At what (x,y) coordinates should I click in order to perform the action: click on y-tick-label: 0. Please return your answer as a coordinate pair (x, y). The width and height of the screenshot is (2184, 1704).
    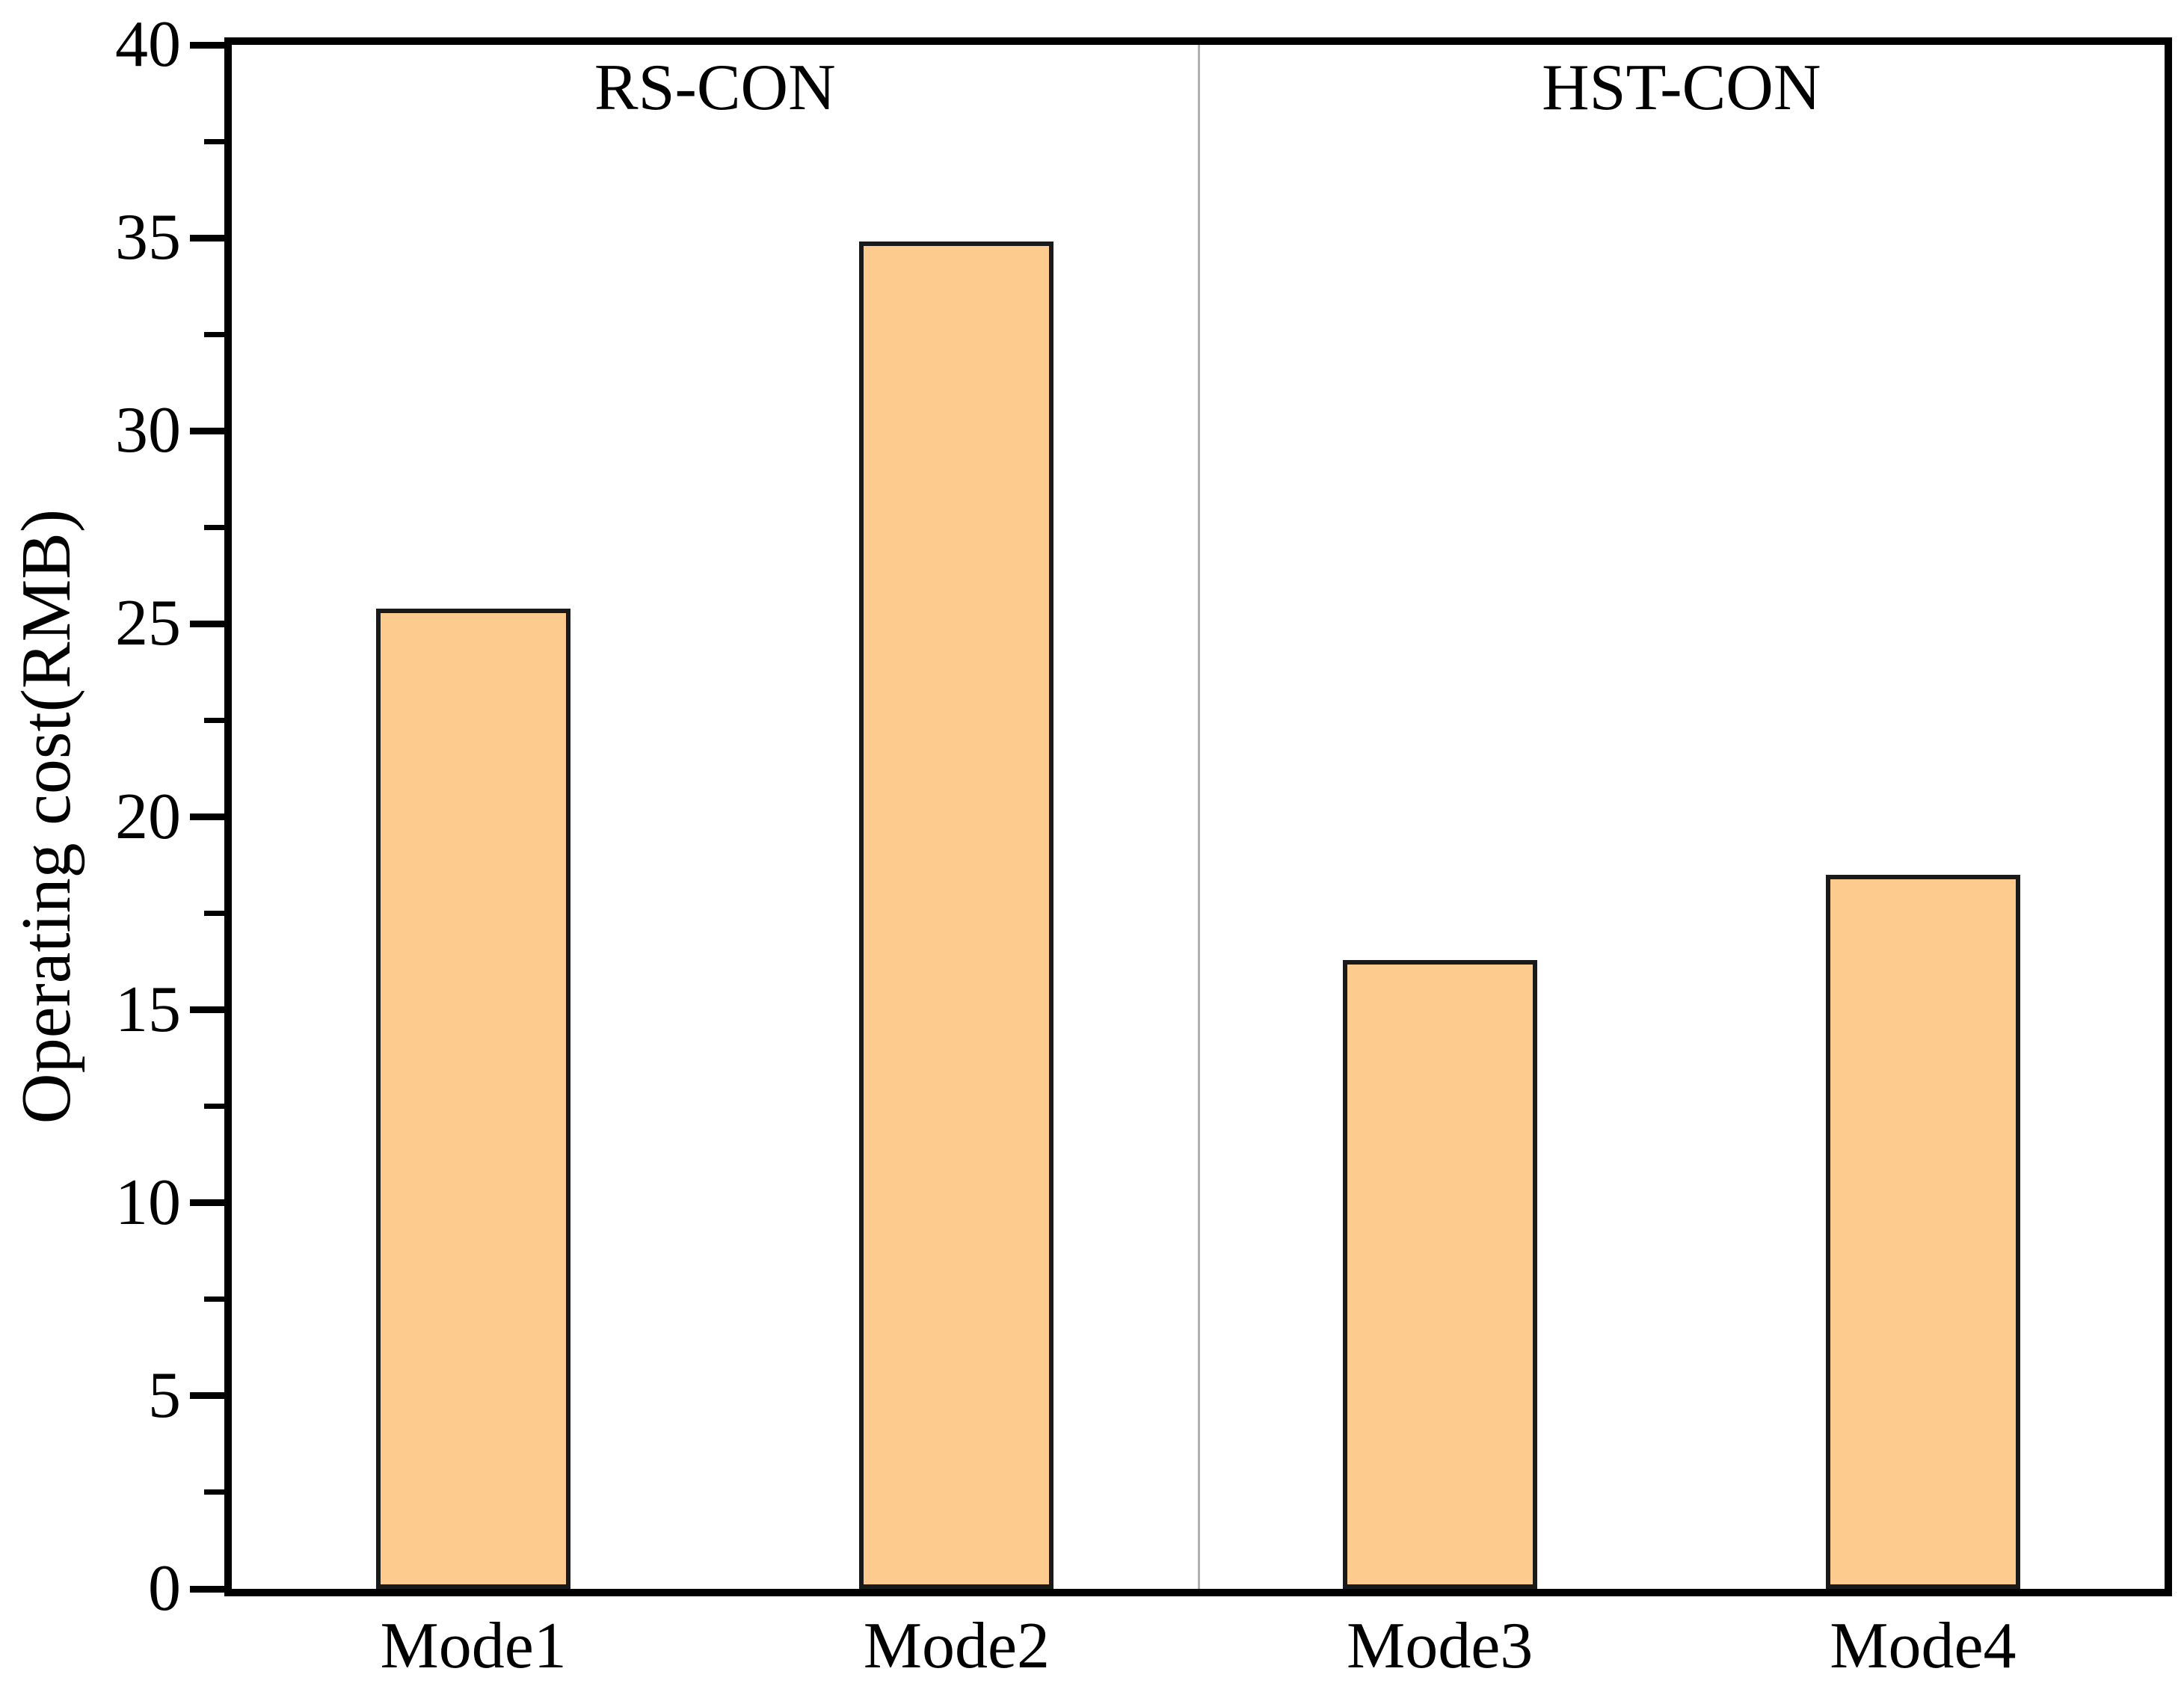
    Looking at the image, I should click on (164, 1588).